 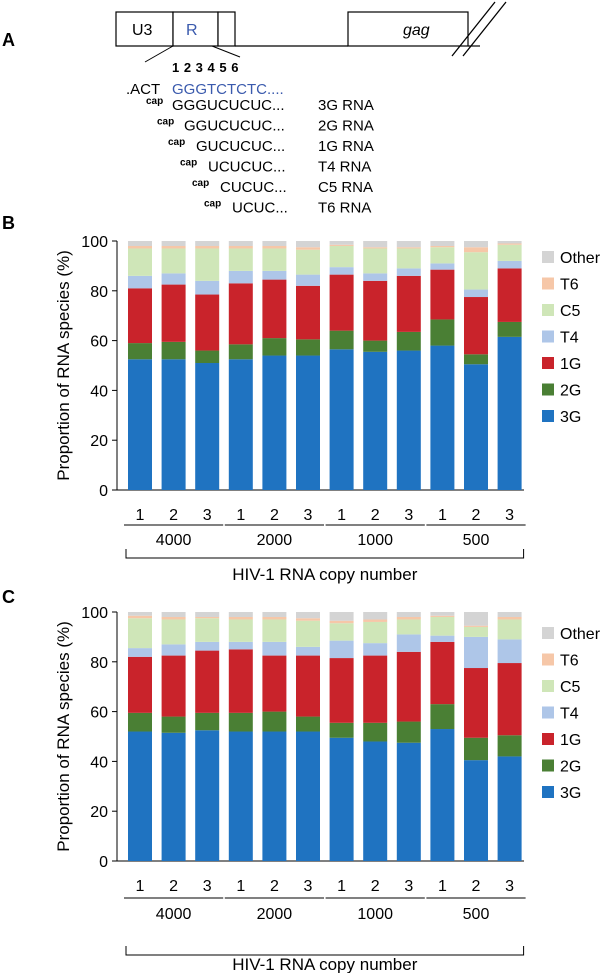 What do you see at coordinates (226, 29) in the screenshot?
I see `u5-box` at bounding box center [226, 29].